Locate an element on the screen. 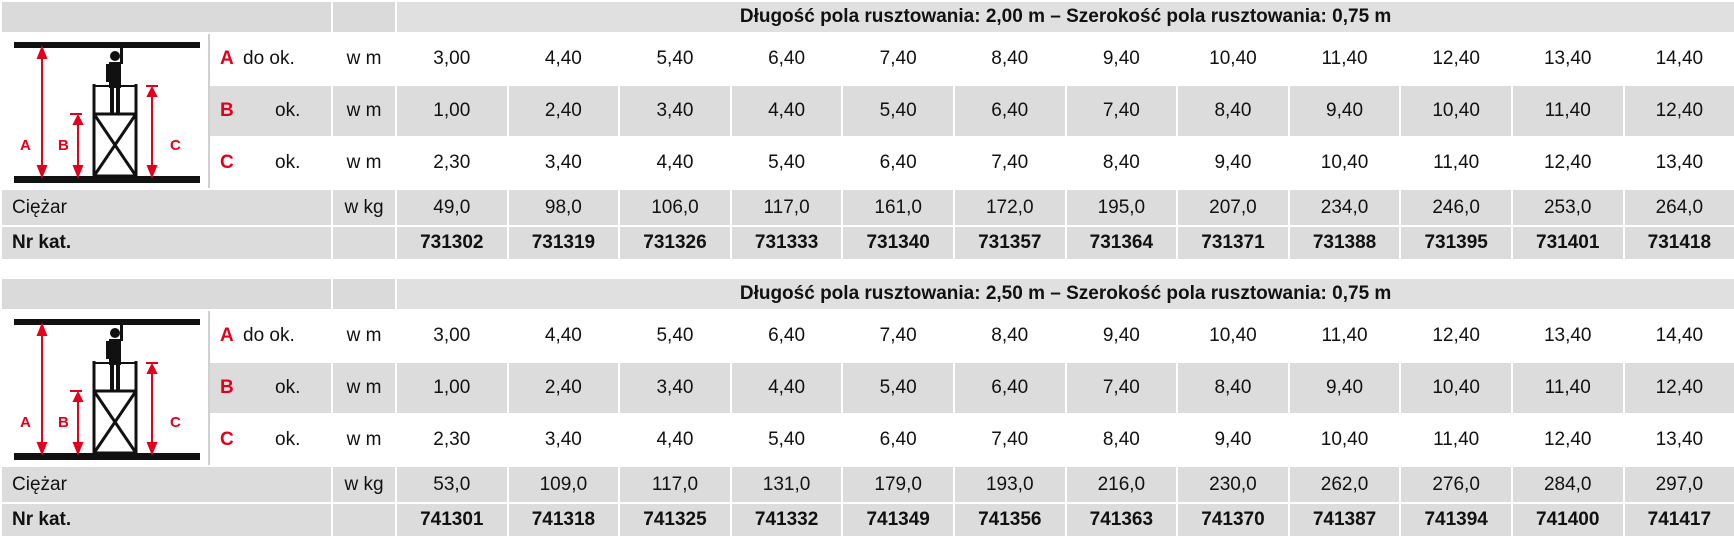  dimension-label: A do ok. is located at coordinates (270, 336).